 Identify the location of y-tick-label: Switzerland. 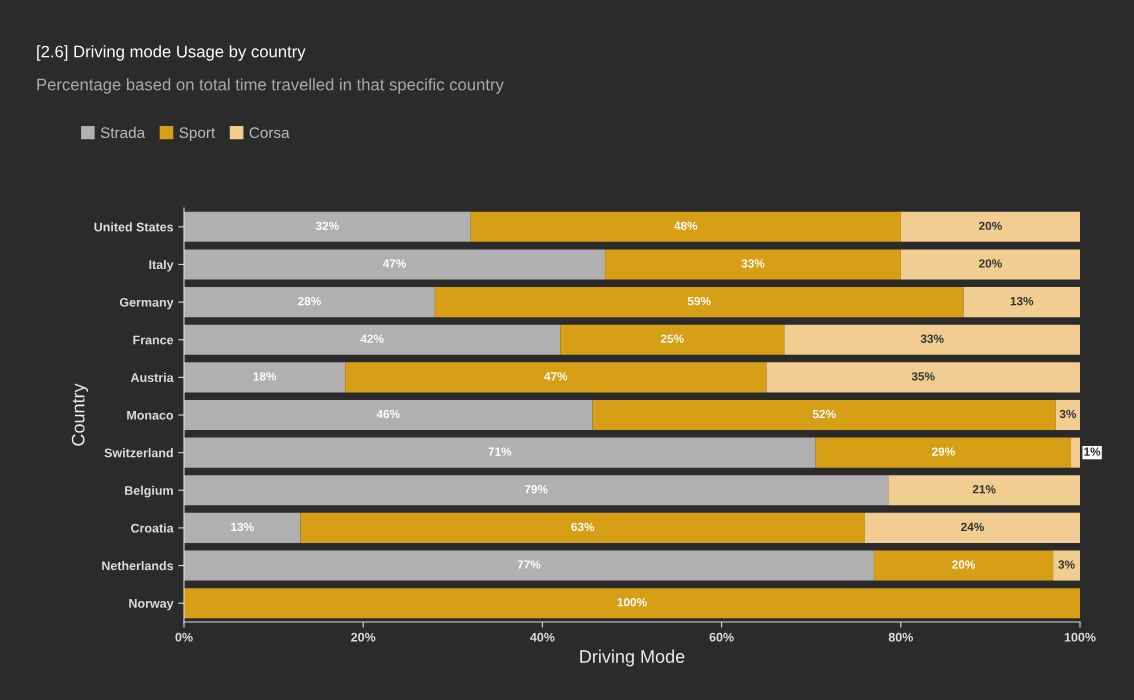
(138, 453).